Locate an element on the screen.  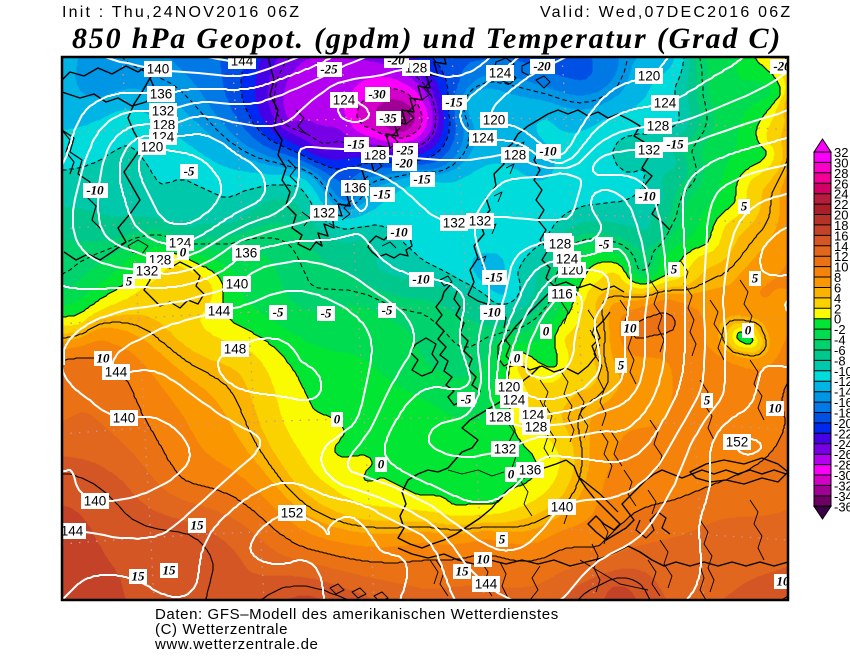
svg-text: -18 is located at coordinates (842, 413).